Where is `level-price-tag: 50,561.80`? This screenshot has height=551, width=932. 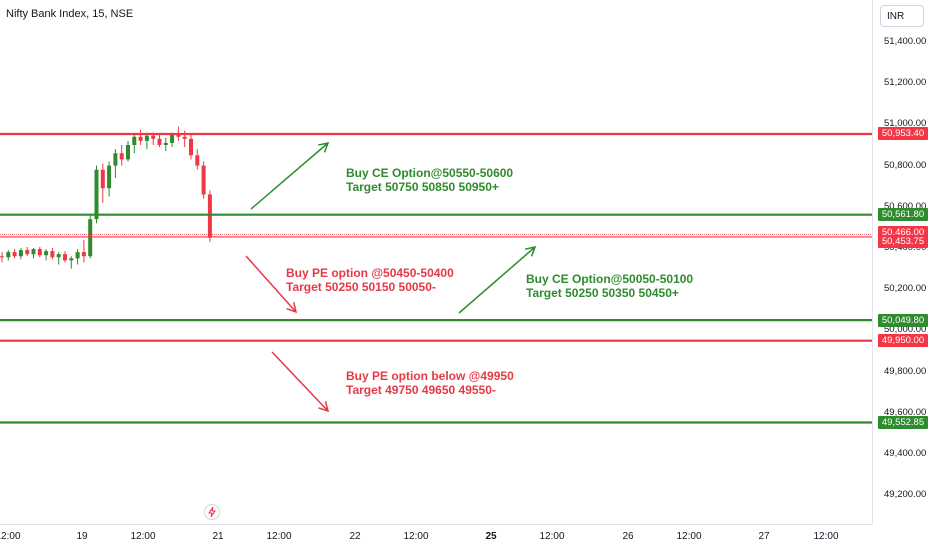 level-price-tag: 50,561.80 is located at coordinates (903, 215).